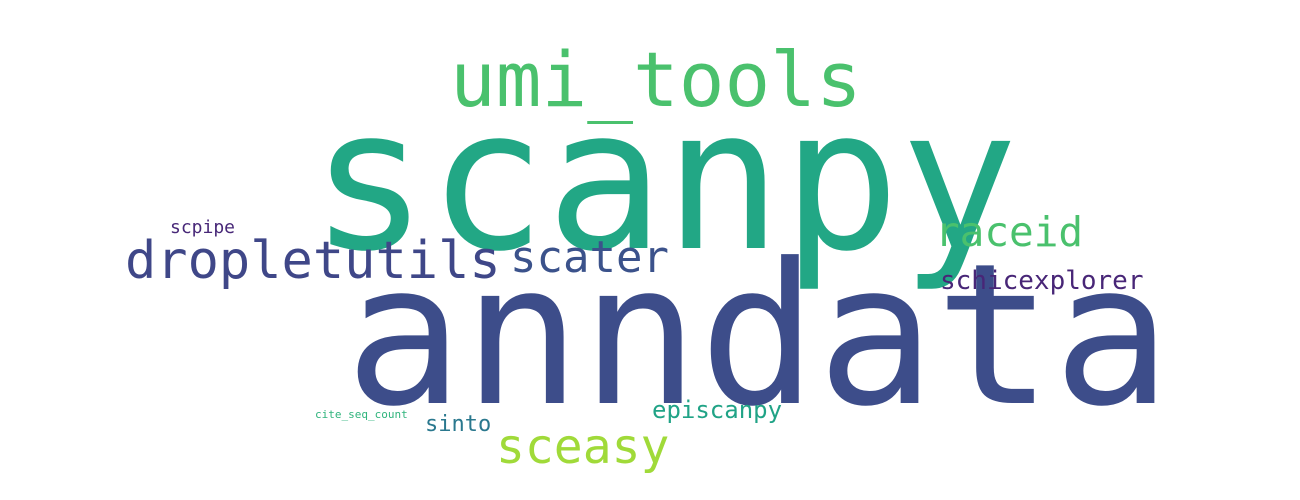 This screenshot has height=500, width=1300. What do you see at coordinates (1042, 281) in the screenshot?
I see `word-schicexplorer: schicexplorer` at bounding box center [1042, 281].